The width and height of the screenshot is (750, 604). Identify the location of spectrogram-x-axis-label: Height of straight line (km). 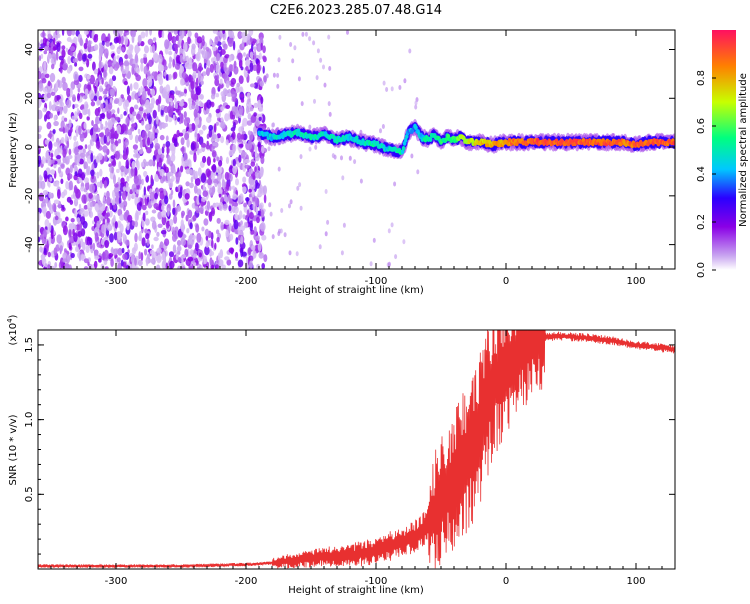
(356, 290).